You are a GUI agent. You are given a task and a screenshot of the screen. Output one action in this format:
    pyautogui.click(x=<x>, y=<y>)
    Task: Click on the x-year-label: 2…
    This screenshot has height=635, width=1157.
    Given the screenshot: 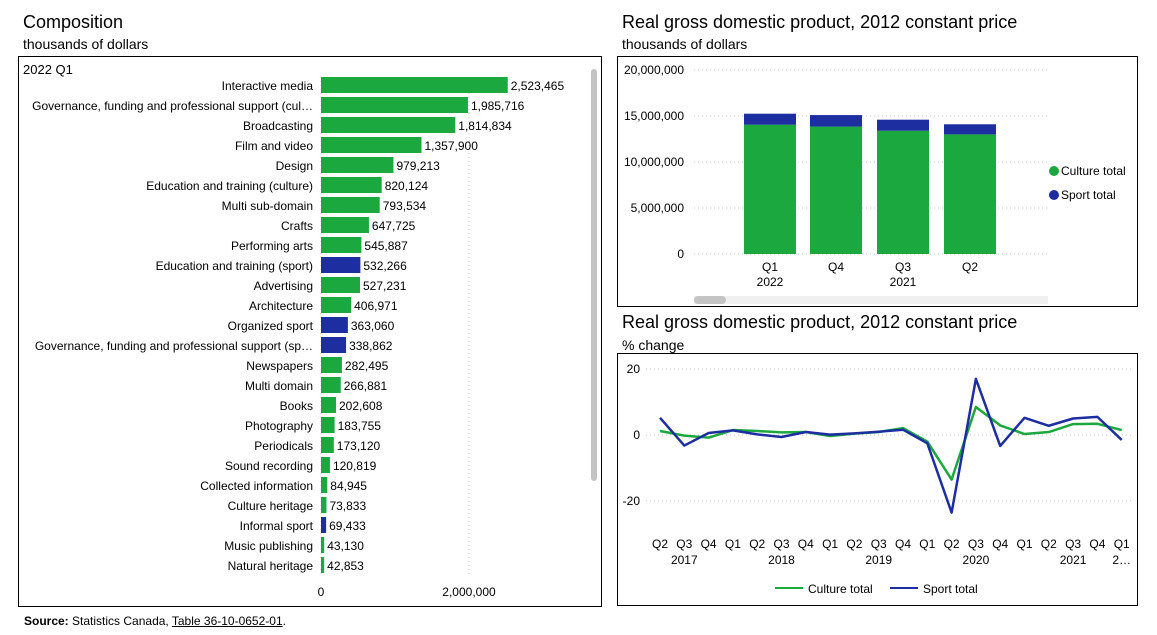 What is the action you would take?
    pyautogui.click(x=1121, y=560)
    